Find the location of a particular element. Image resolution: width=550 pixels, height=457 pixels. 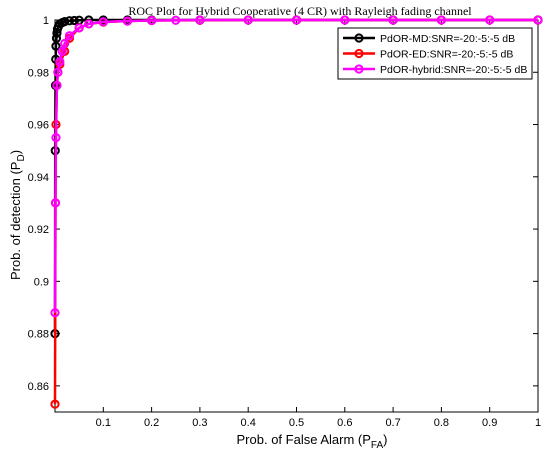

x-tick-label: 0.8 is located at coordinates (441, 423).